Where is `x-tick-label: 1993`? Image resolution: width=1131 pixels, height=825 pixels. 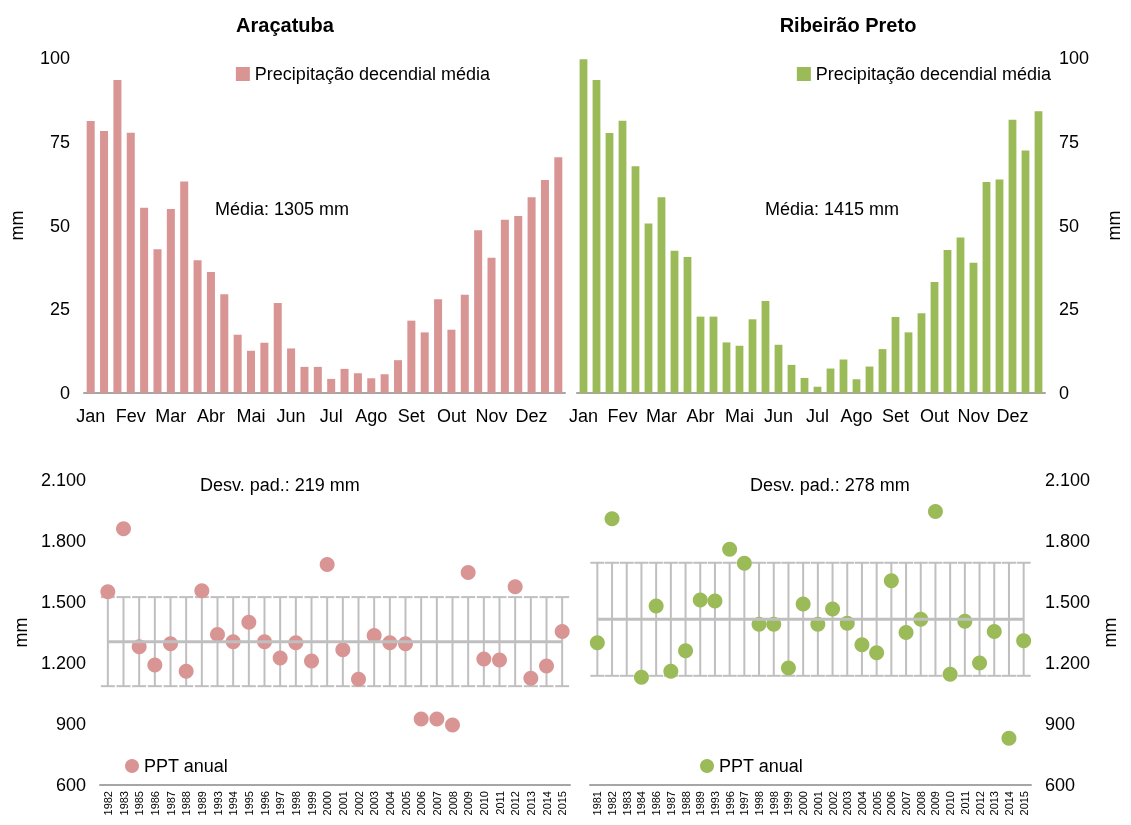
x-tick-label: 1993 is located at coordinates (217, 803).